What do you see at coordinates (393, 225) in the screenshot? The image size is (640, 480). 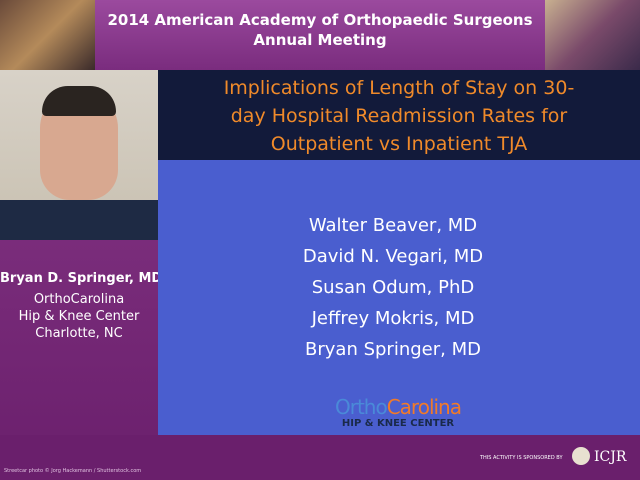 I see `author: Walter Beaver, MD` at bounding box center [393, 225].